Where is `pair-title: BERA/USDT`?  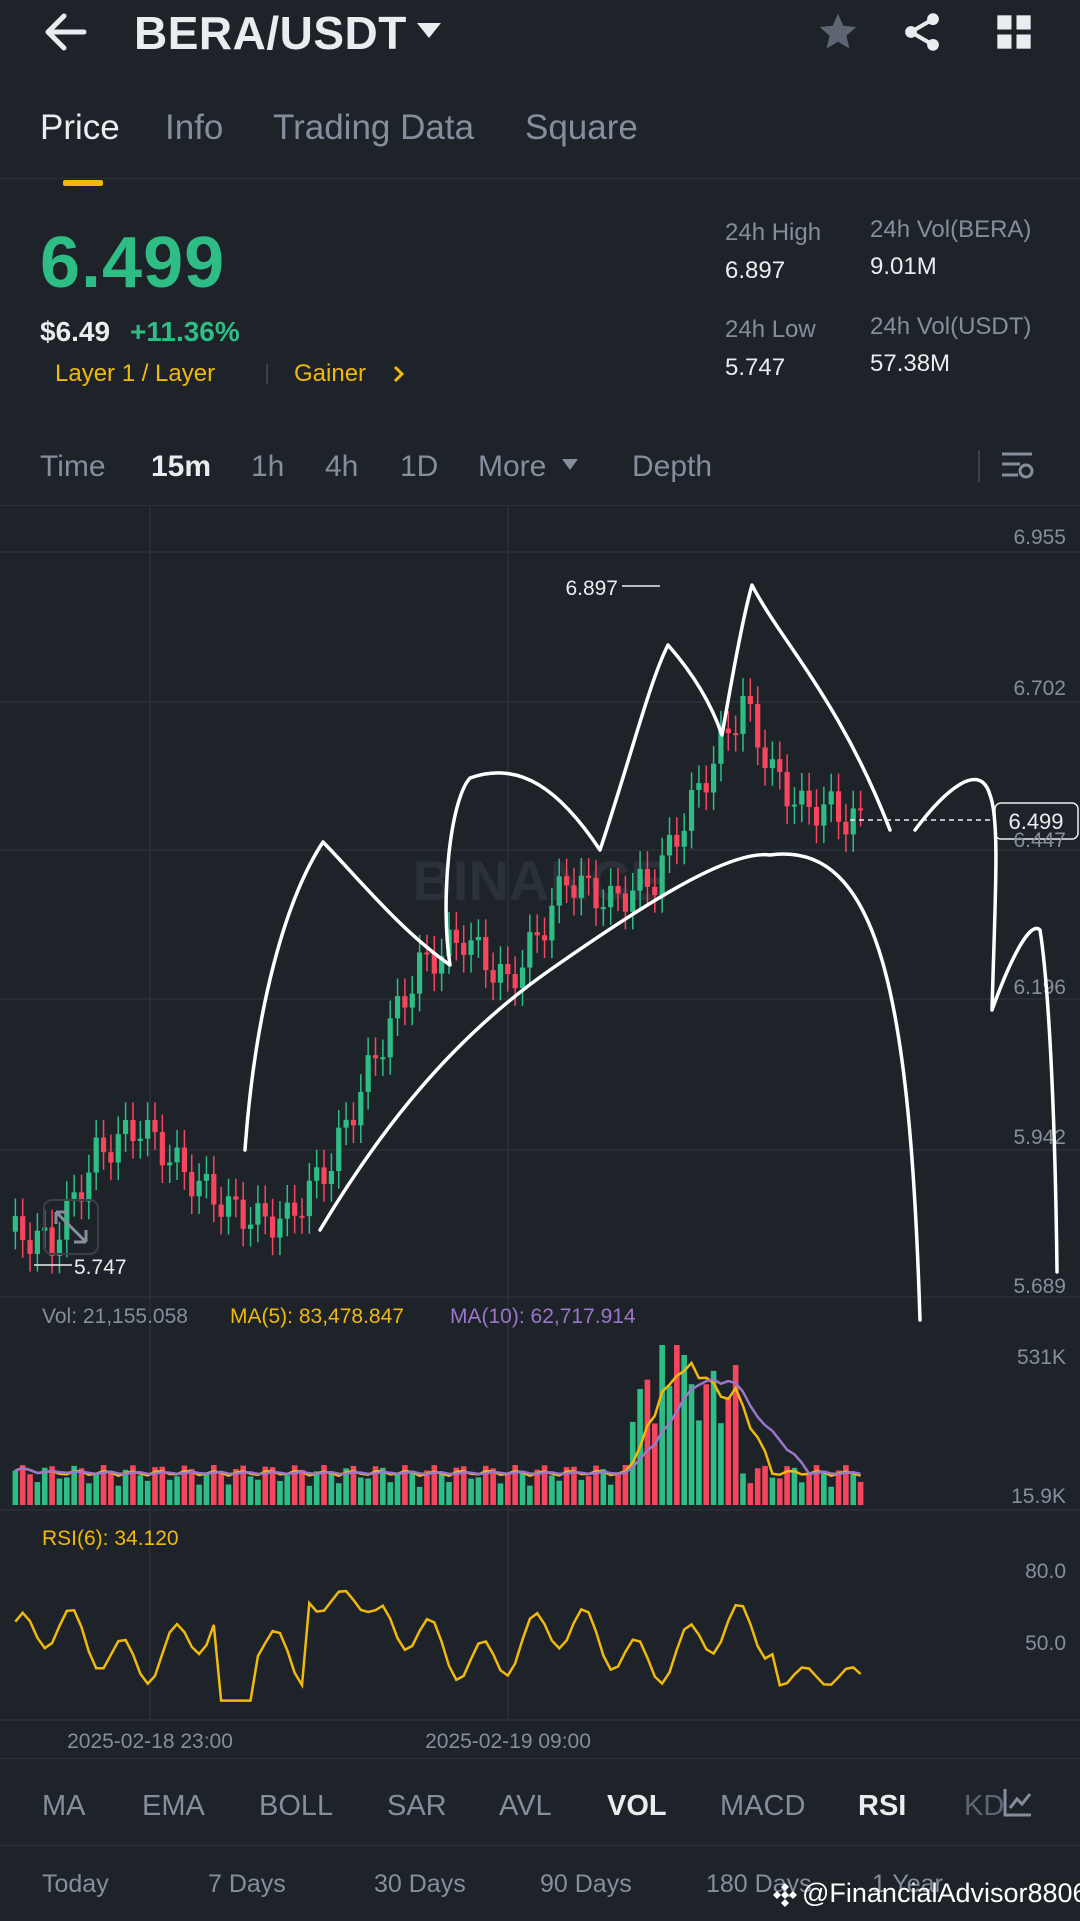
pair-title: BERA/USDT is located at coordinates (270, 33).